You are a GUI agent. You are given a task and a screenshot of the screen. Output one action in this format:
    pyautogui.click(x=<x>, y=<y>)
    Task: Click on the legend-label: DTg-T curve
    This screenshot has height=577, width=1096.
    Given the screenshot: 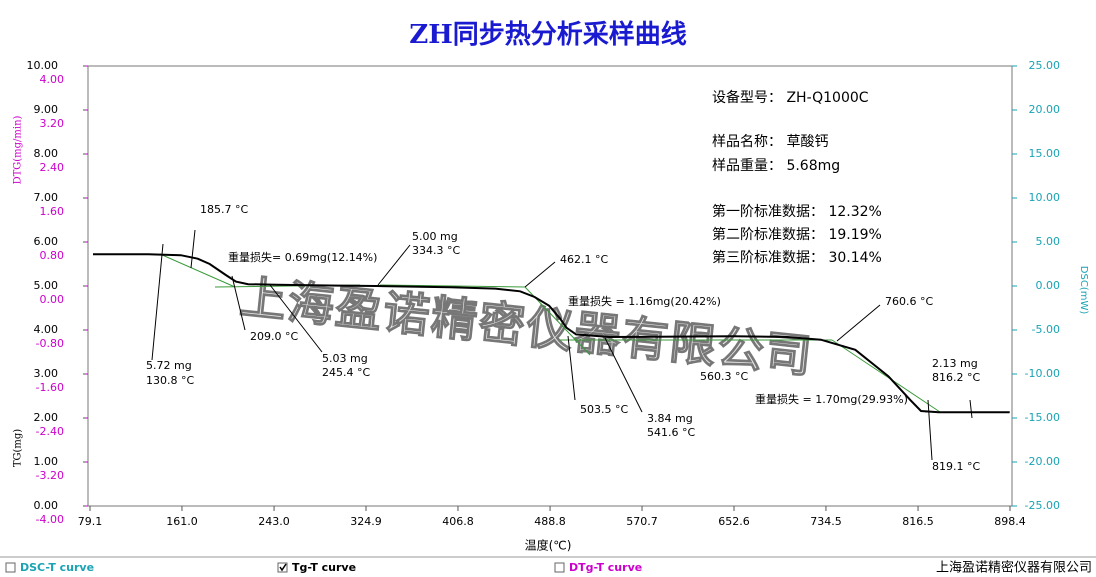 What is the action you would take?
    pyautogui.click(x=605, y=567)
    